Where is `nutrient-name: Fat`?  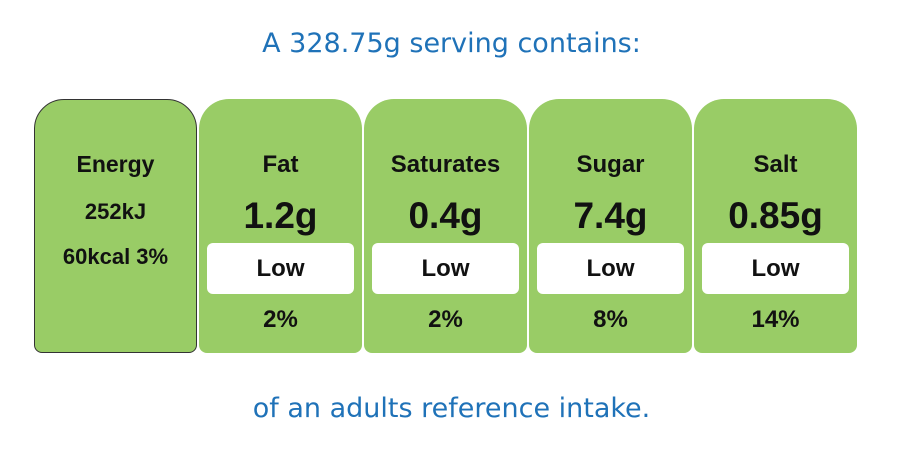
nutrient-name: Fat is located at coordinates (280, 164).